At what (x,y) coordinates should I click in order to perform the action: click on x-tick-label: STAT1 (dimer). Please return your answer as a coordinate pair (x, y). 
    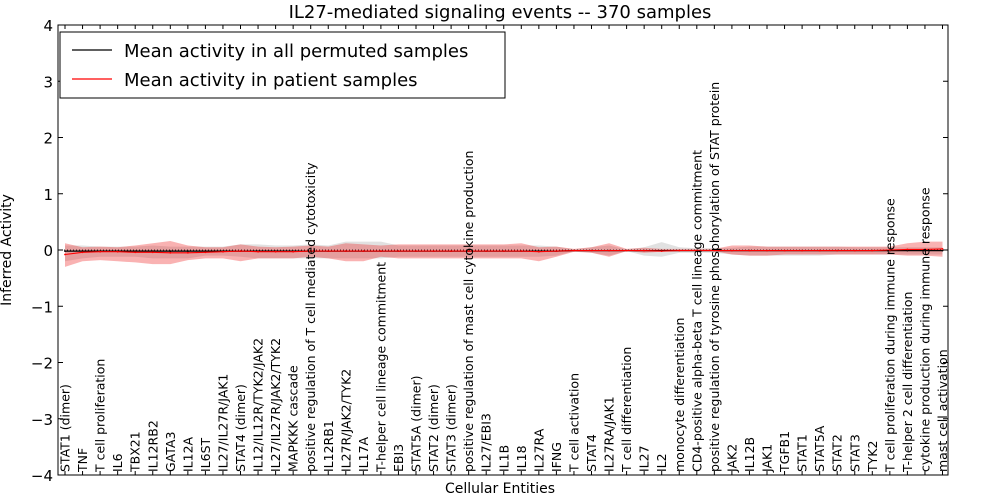
    Looking at the image, I should click on (65, 428).